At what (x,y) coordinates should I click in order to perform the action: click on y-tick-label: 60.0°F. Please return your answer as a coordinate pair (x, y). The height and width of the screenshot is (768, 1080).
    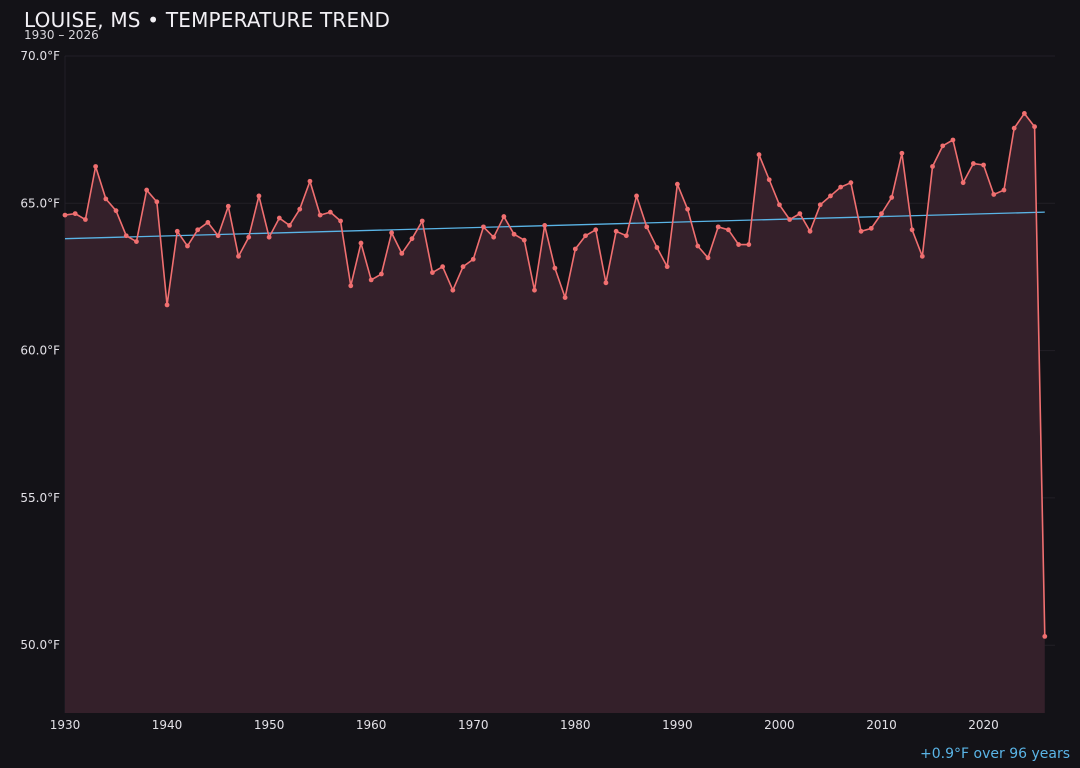
    Looking at the image, I should click on (40, 351).